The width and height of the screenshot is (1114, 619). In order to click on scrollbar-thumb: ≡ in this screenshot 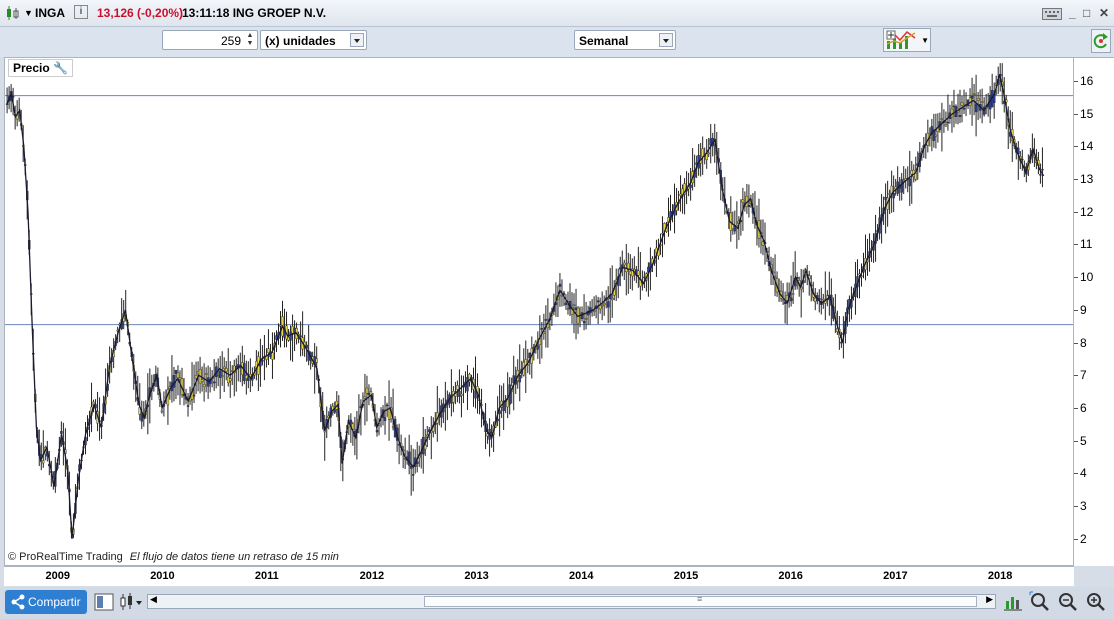, I will do `click(700, 600)`.